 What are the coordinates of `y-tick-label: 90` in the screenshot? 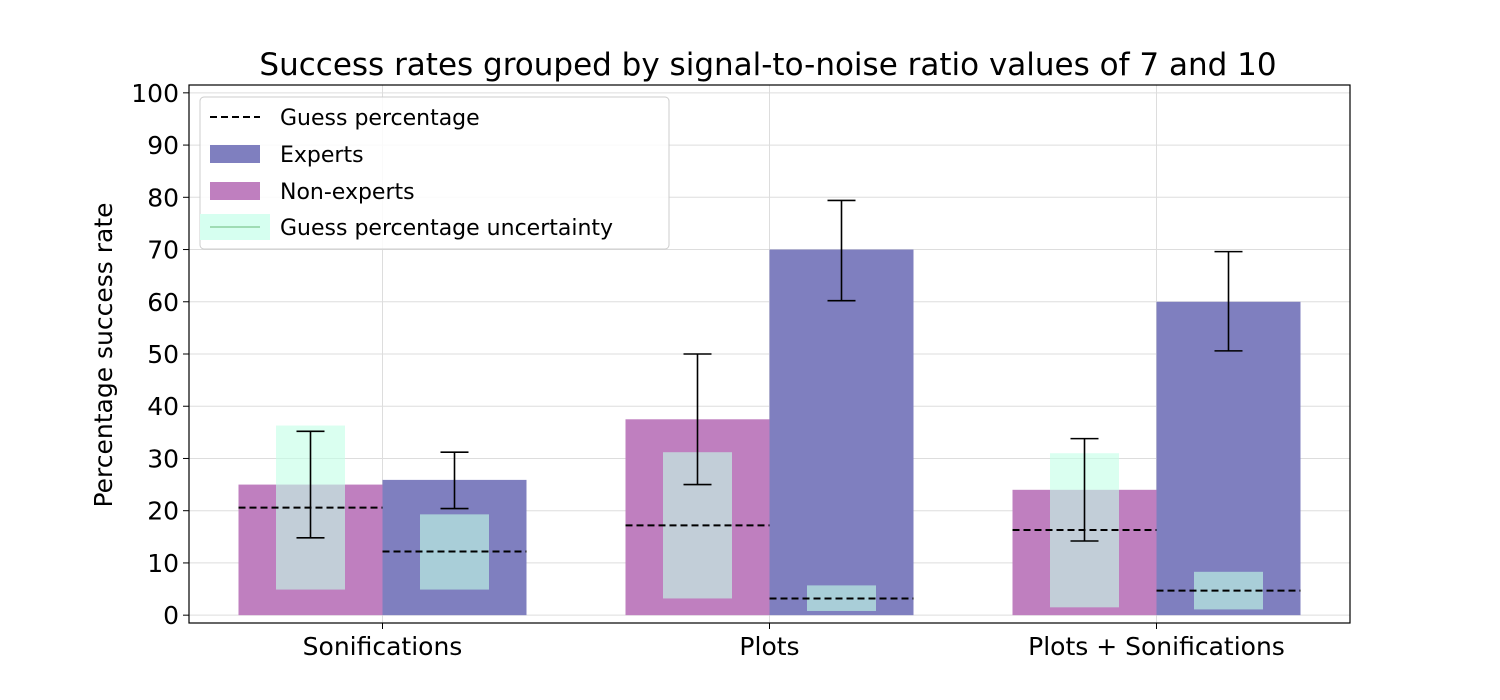 It's located at (163, 145).